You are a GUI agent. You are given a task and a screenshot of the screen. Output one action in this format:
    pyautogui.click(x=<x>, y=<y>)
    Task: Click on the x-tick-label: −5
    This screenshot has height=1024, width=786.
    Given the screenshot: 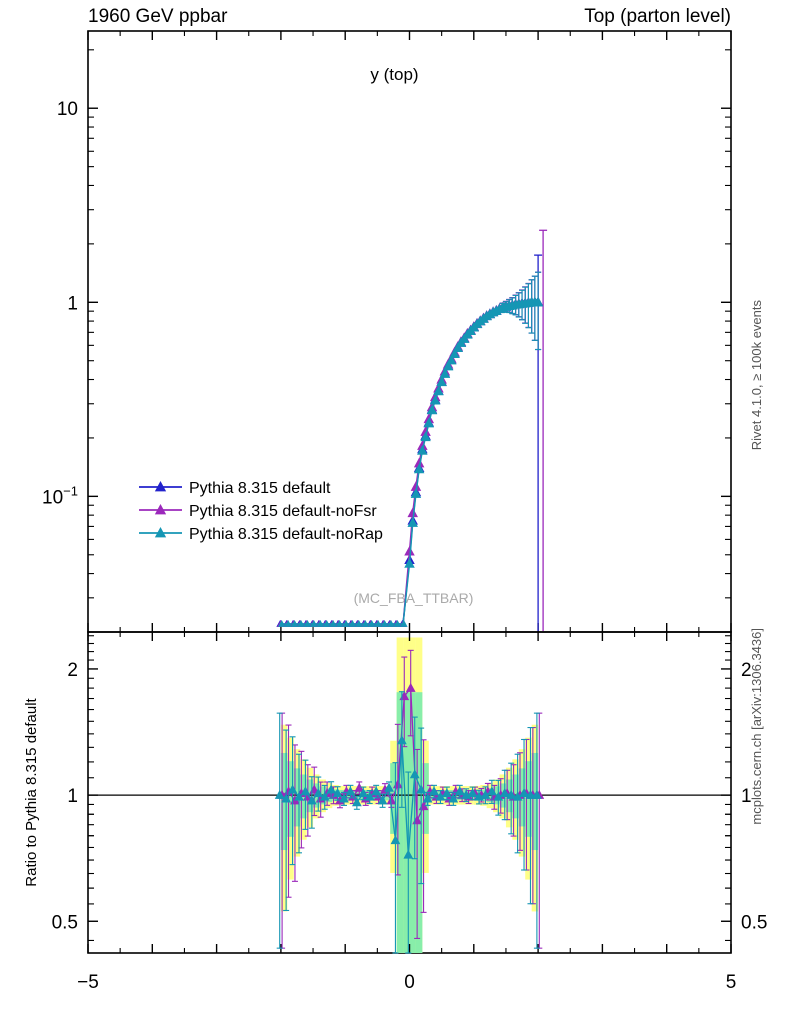 What is the action you would take?
    pyautogui.click(x=88, y=982)
    